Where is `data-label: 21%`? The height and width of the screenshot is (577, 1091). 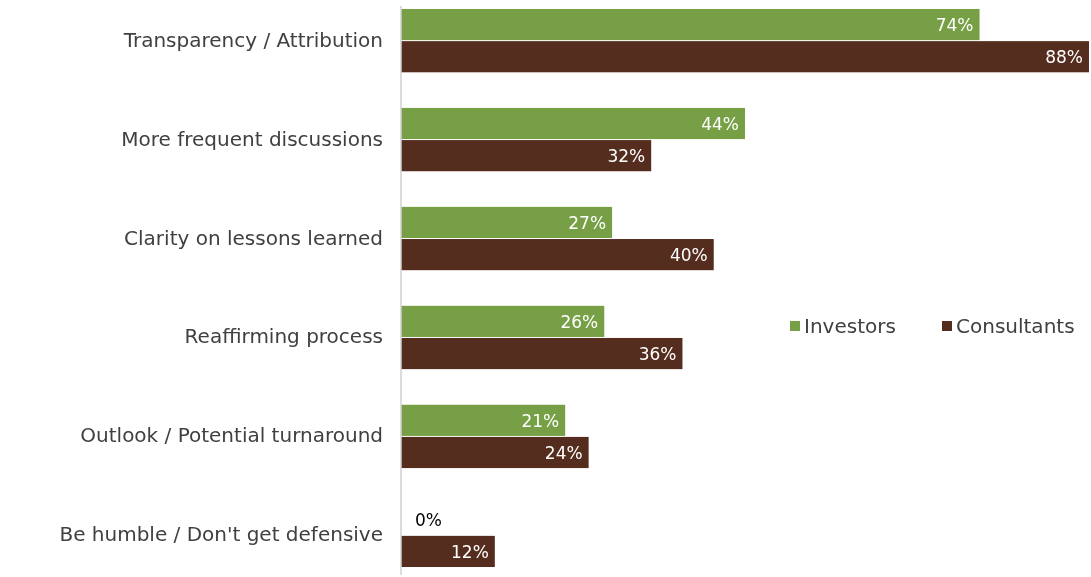 data-label: 21% is located at coordinates (540, 420).